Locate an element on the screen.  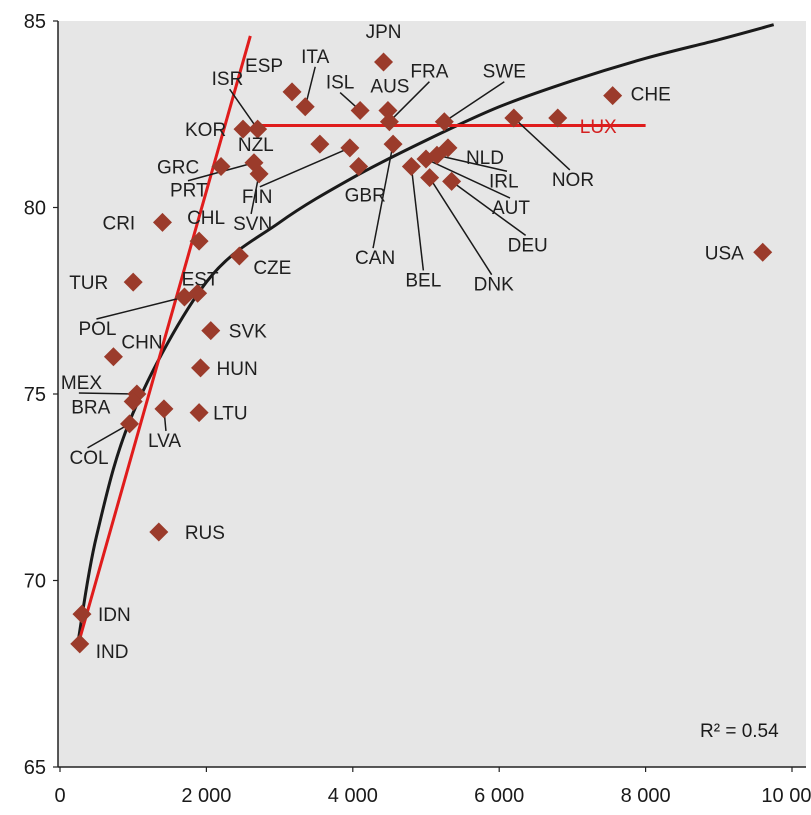
point-label-fin: FIN is located at coordinates (257, 197).